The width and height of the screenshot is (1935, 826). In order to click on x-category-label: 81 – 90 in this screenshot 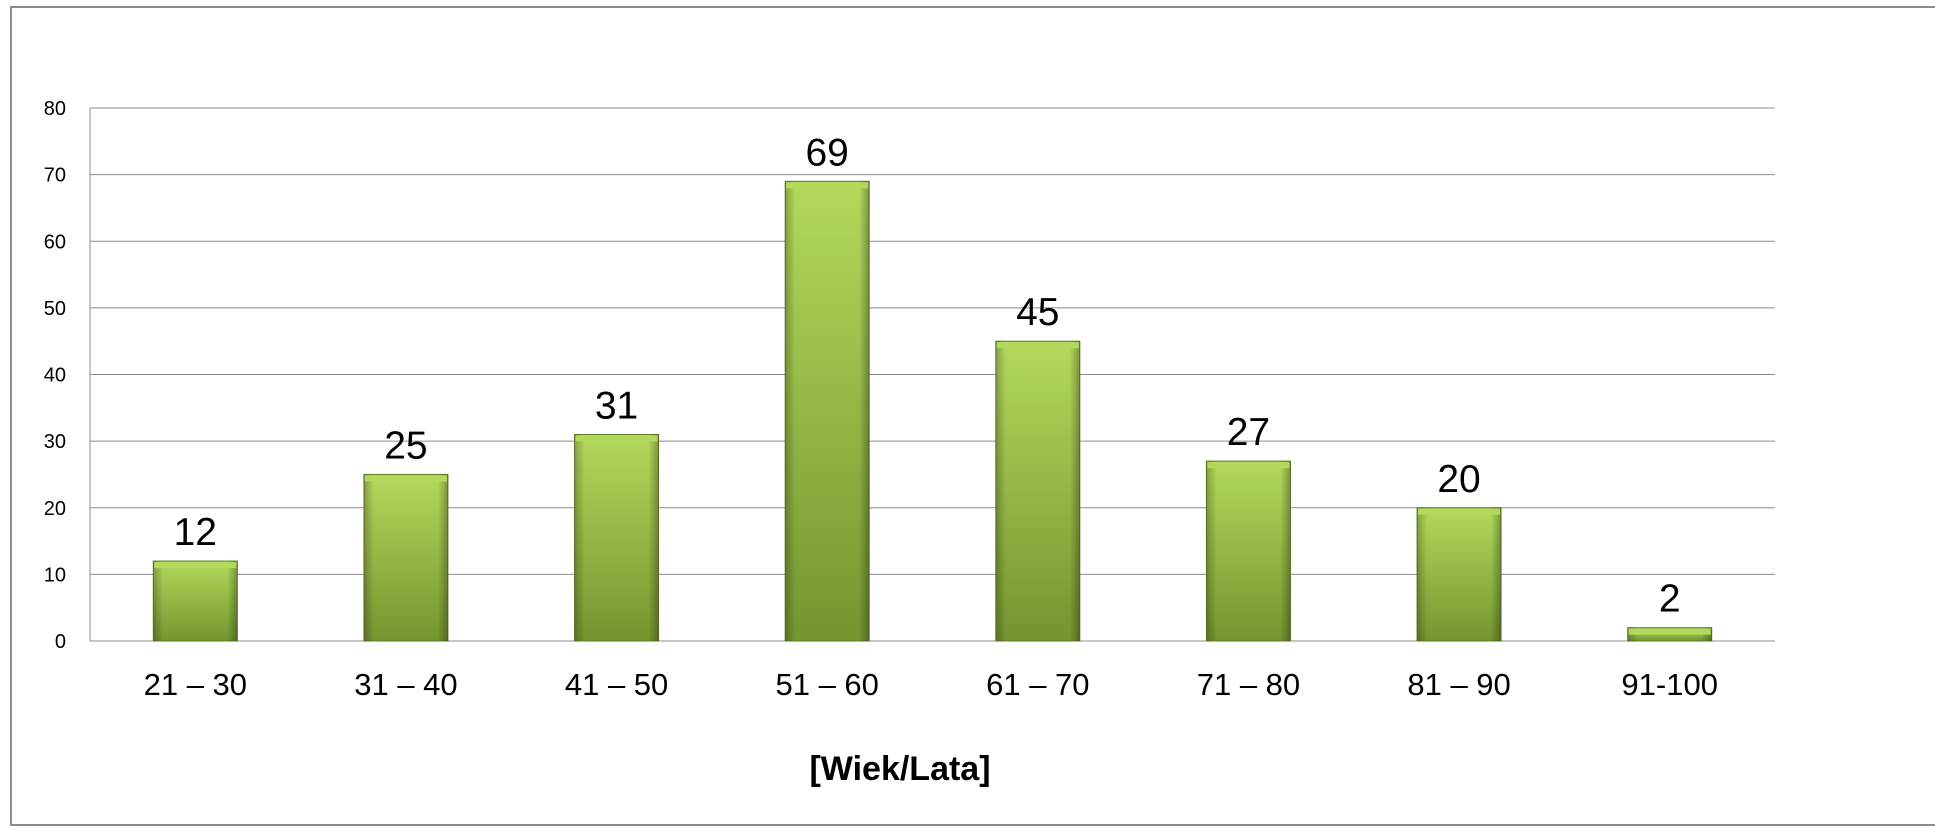, I will do `click(1458, 684)`.